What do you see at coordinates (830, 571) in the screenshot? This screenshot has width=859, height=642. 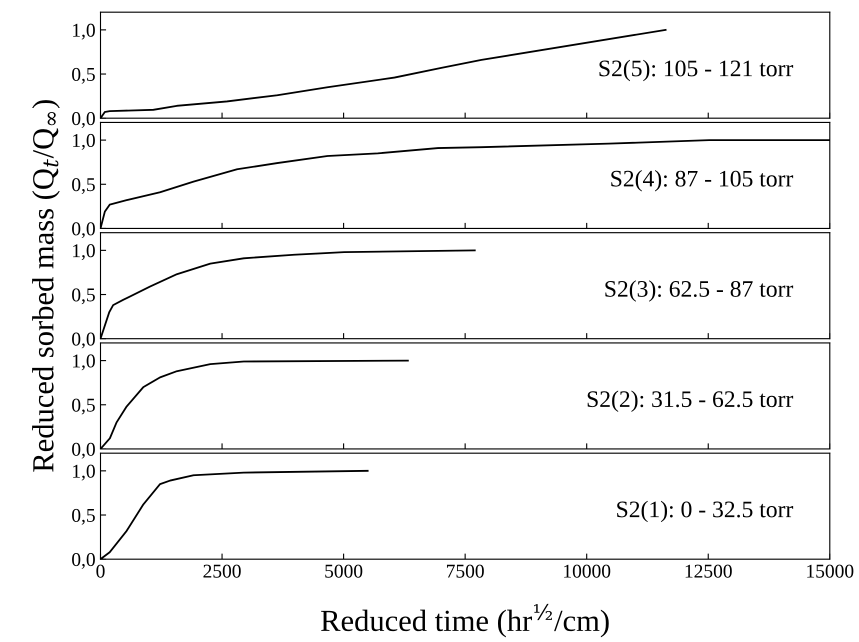 I see `x-tick-label: 15000` at bounding box center [830, 571].